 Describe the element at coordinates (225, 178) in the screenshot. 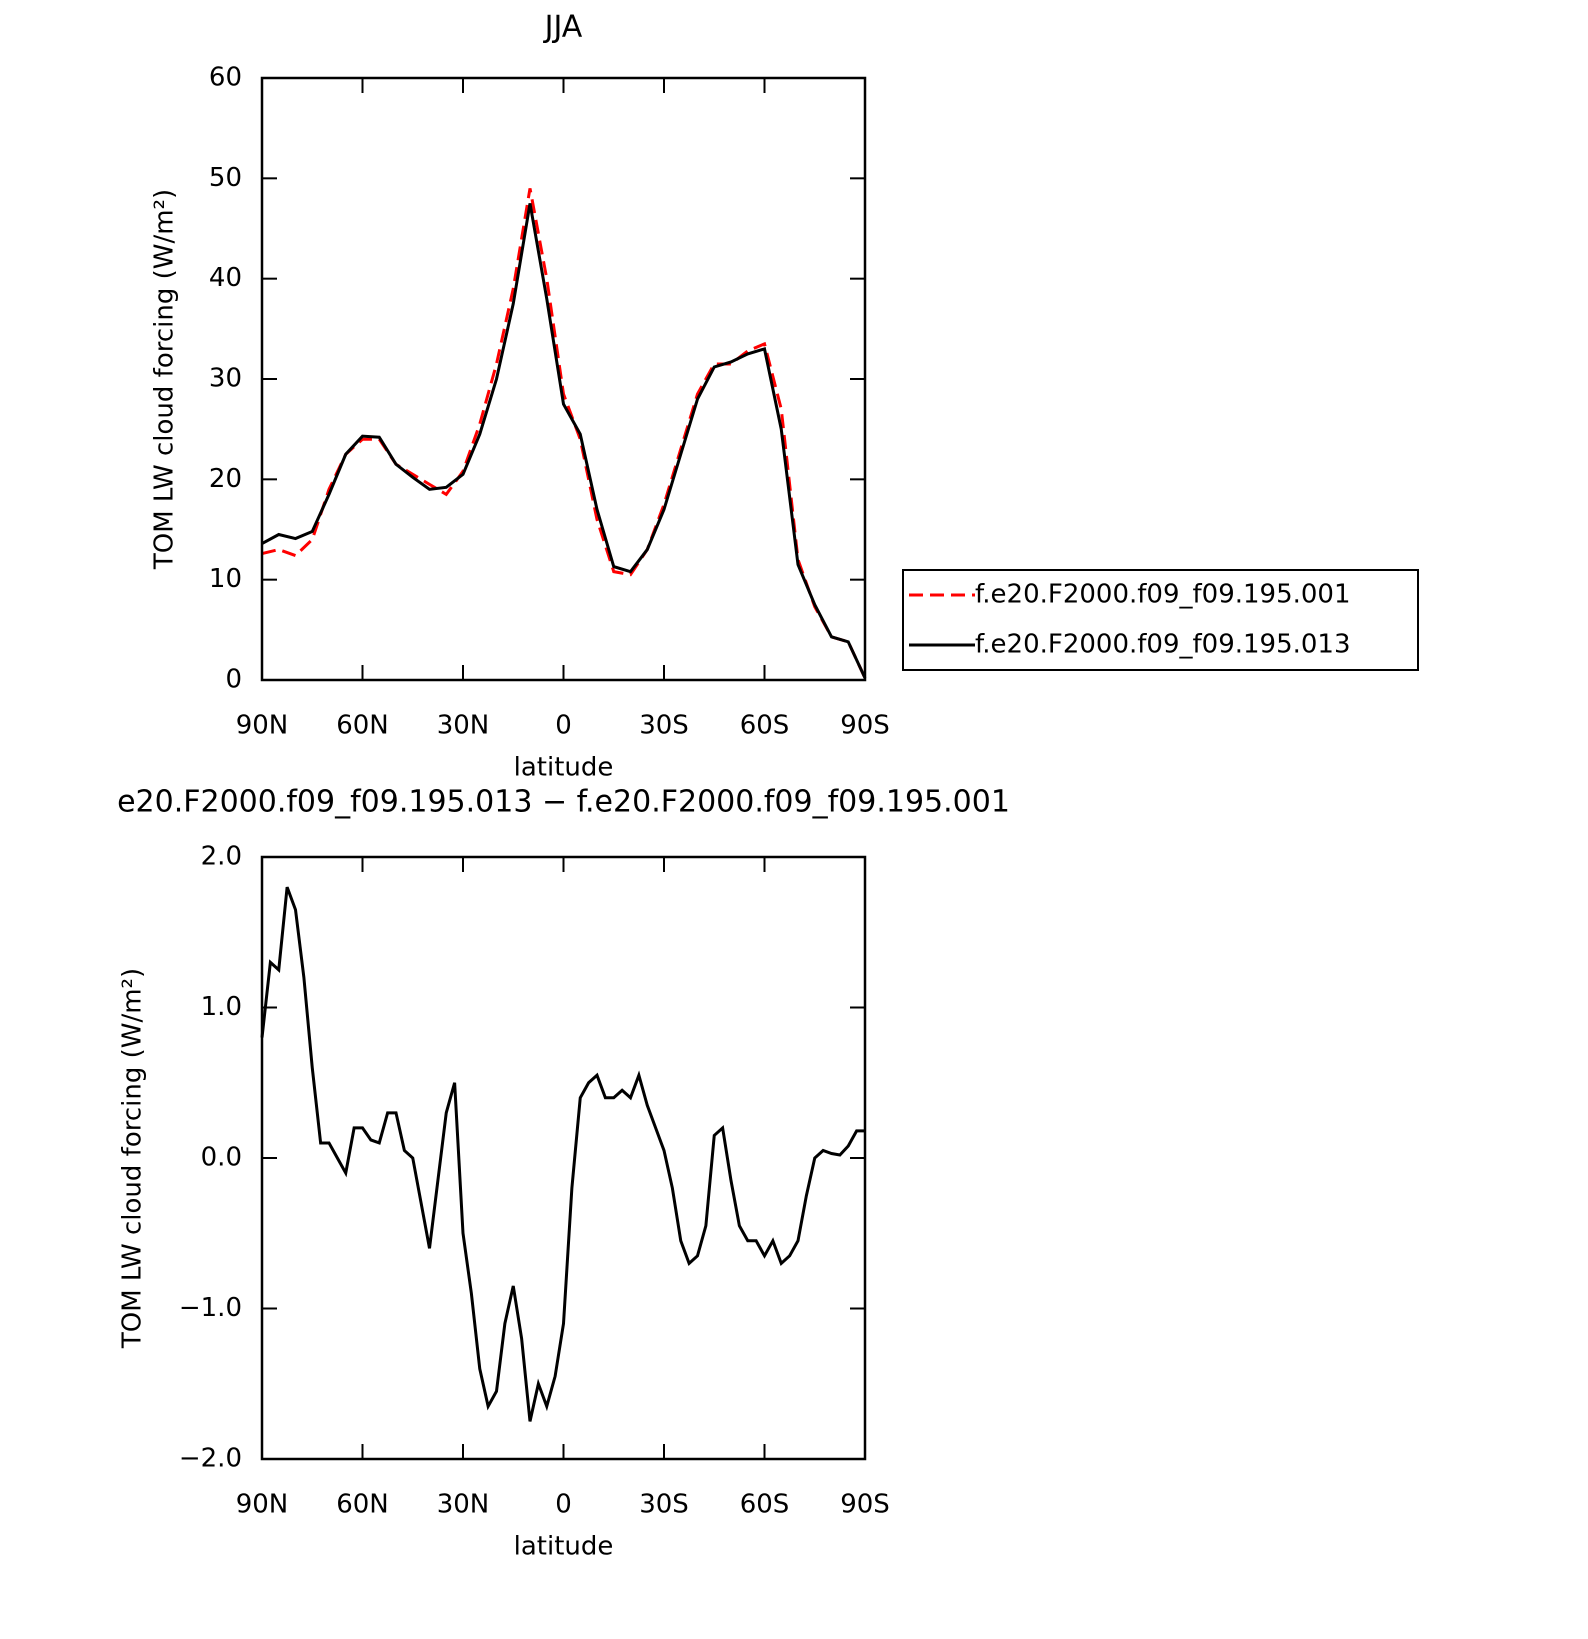

I see `y-tick-label: 50` at that location.